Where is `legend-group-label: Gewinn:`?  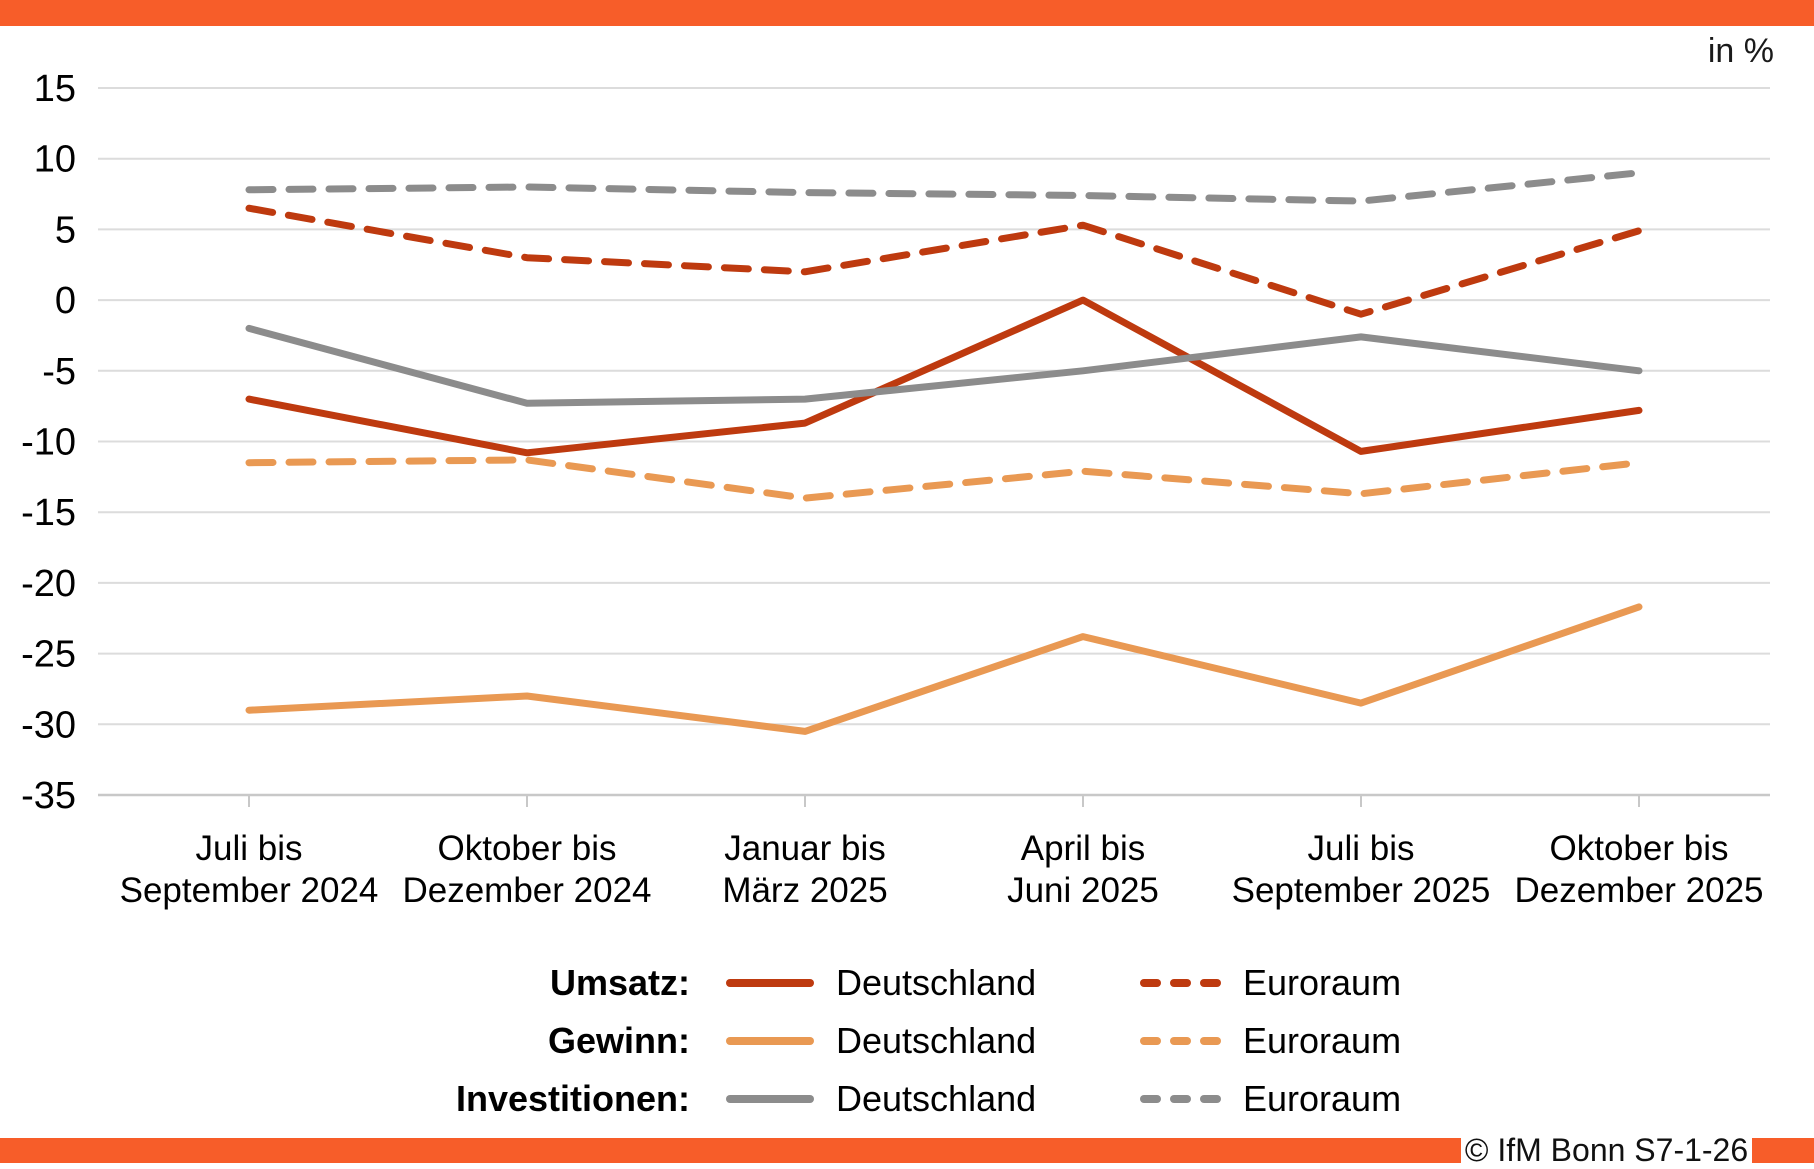 legend-group-label: Gewinn: is located at coordinates (619, 1040).